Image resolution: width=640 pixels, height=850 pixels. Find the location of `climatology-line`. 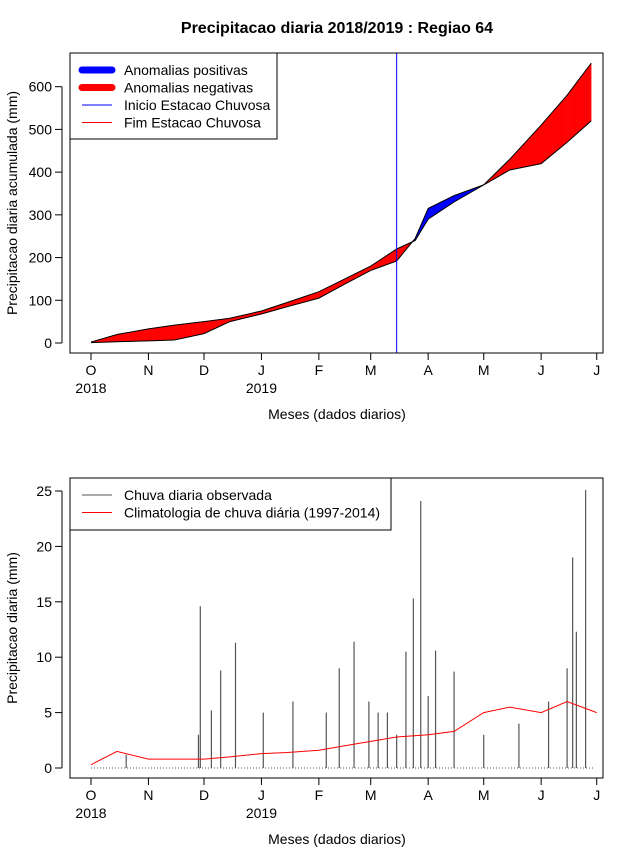

climatology-line is located at coordinates (343, 733).